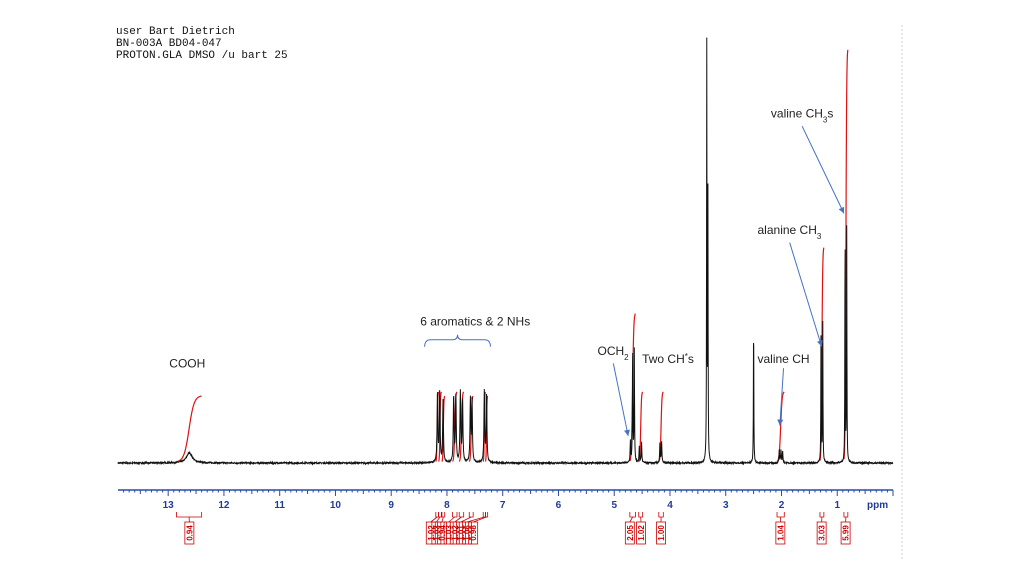 Image resolution: width=1024 pixels, height=576 pixels. What do you see at coordinates (784, 359) in the screenshot?
I see `annotation-4: valine CH` at bounding box center [784, 359].